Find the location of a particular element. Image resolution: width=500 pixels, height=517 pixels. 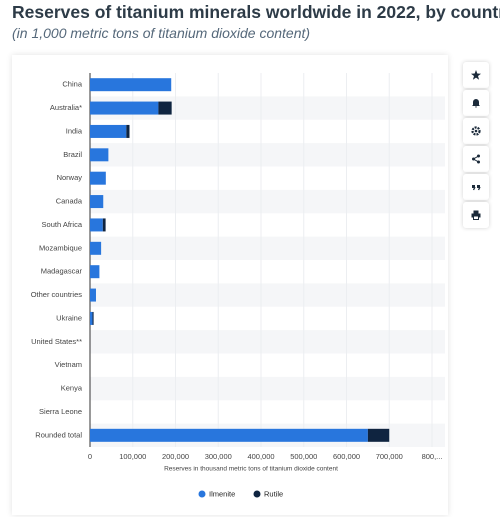

y-tick-label: Rounded total is located at coordinates (58, 434).